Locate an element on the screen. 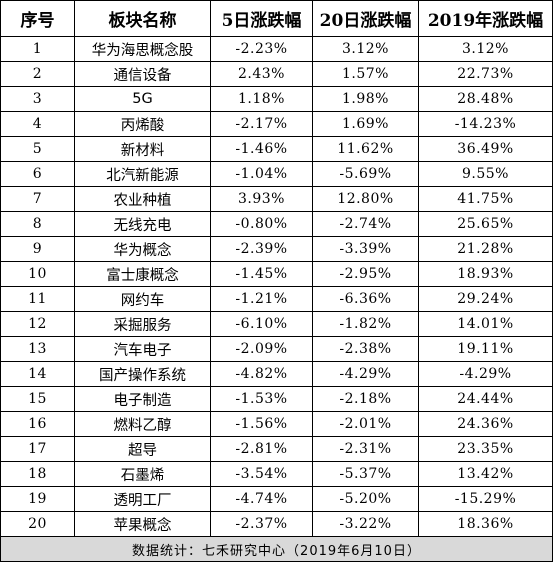 This screenshot has width=553, height=562. table-row: 4 丙烯酸 -2.17% 1.69% -14.23% is located at coordinates (276, 124).